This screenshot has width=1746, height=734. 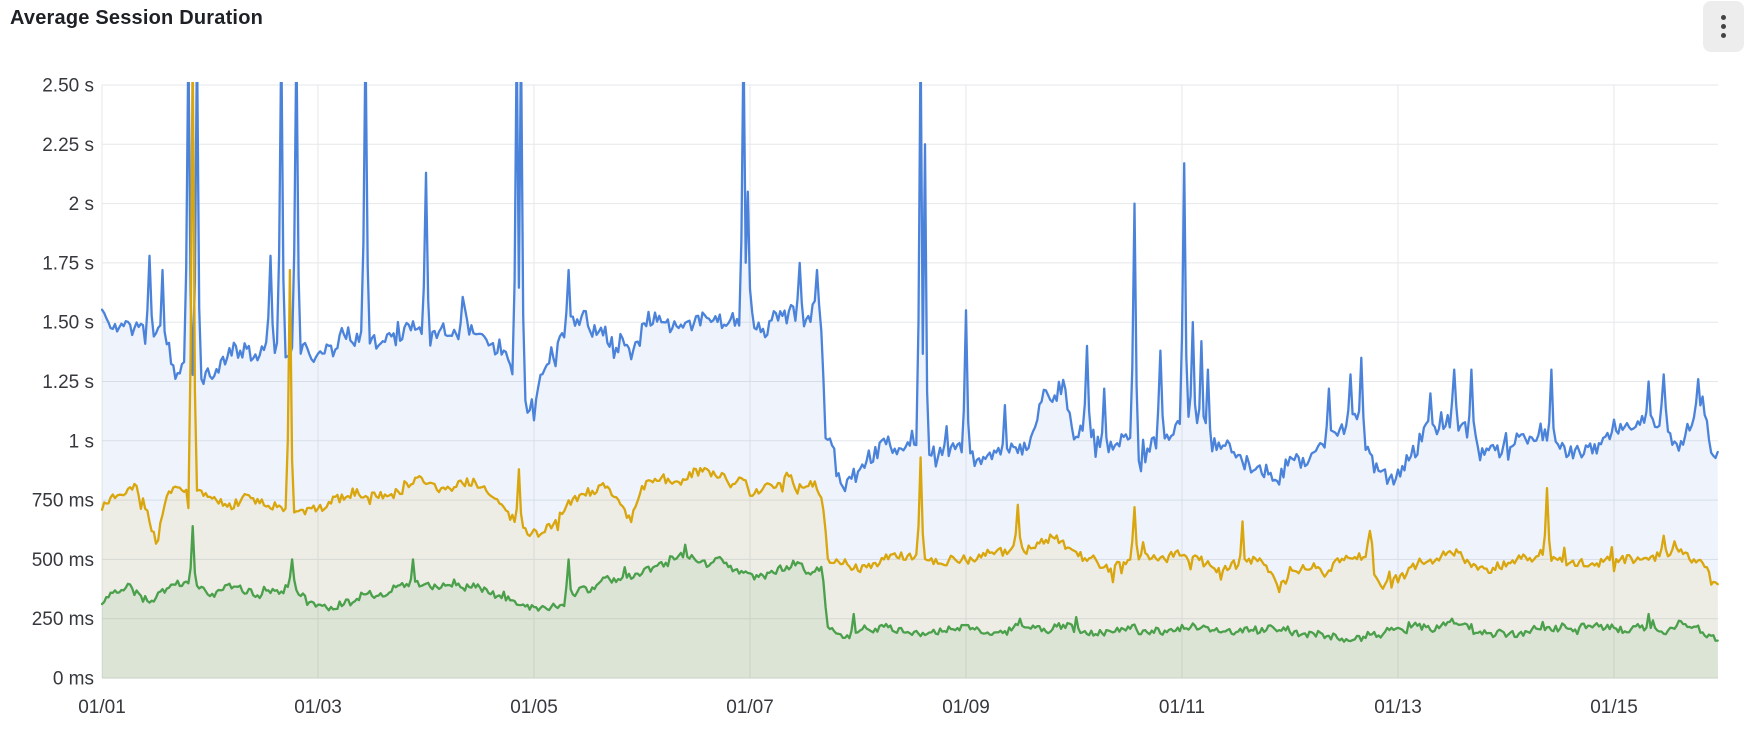 I want to click on y-tick-label: 1.50 s, so click(x=68, y=323).